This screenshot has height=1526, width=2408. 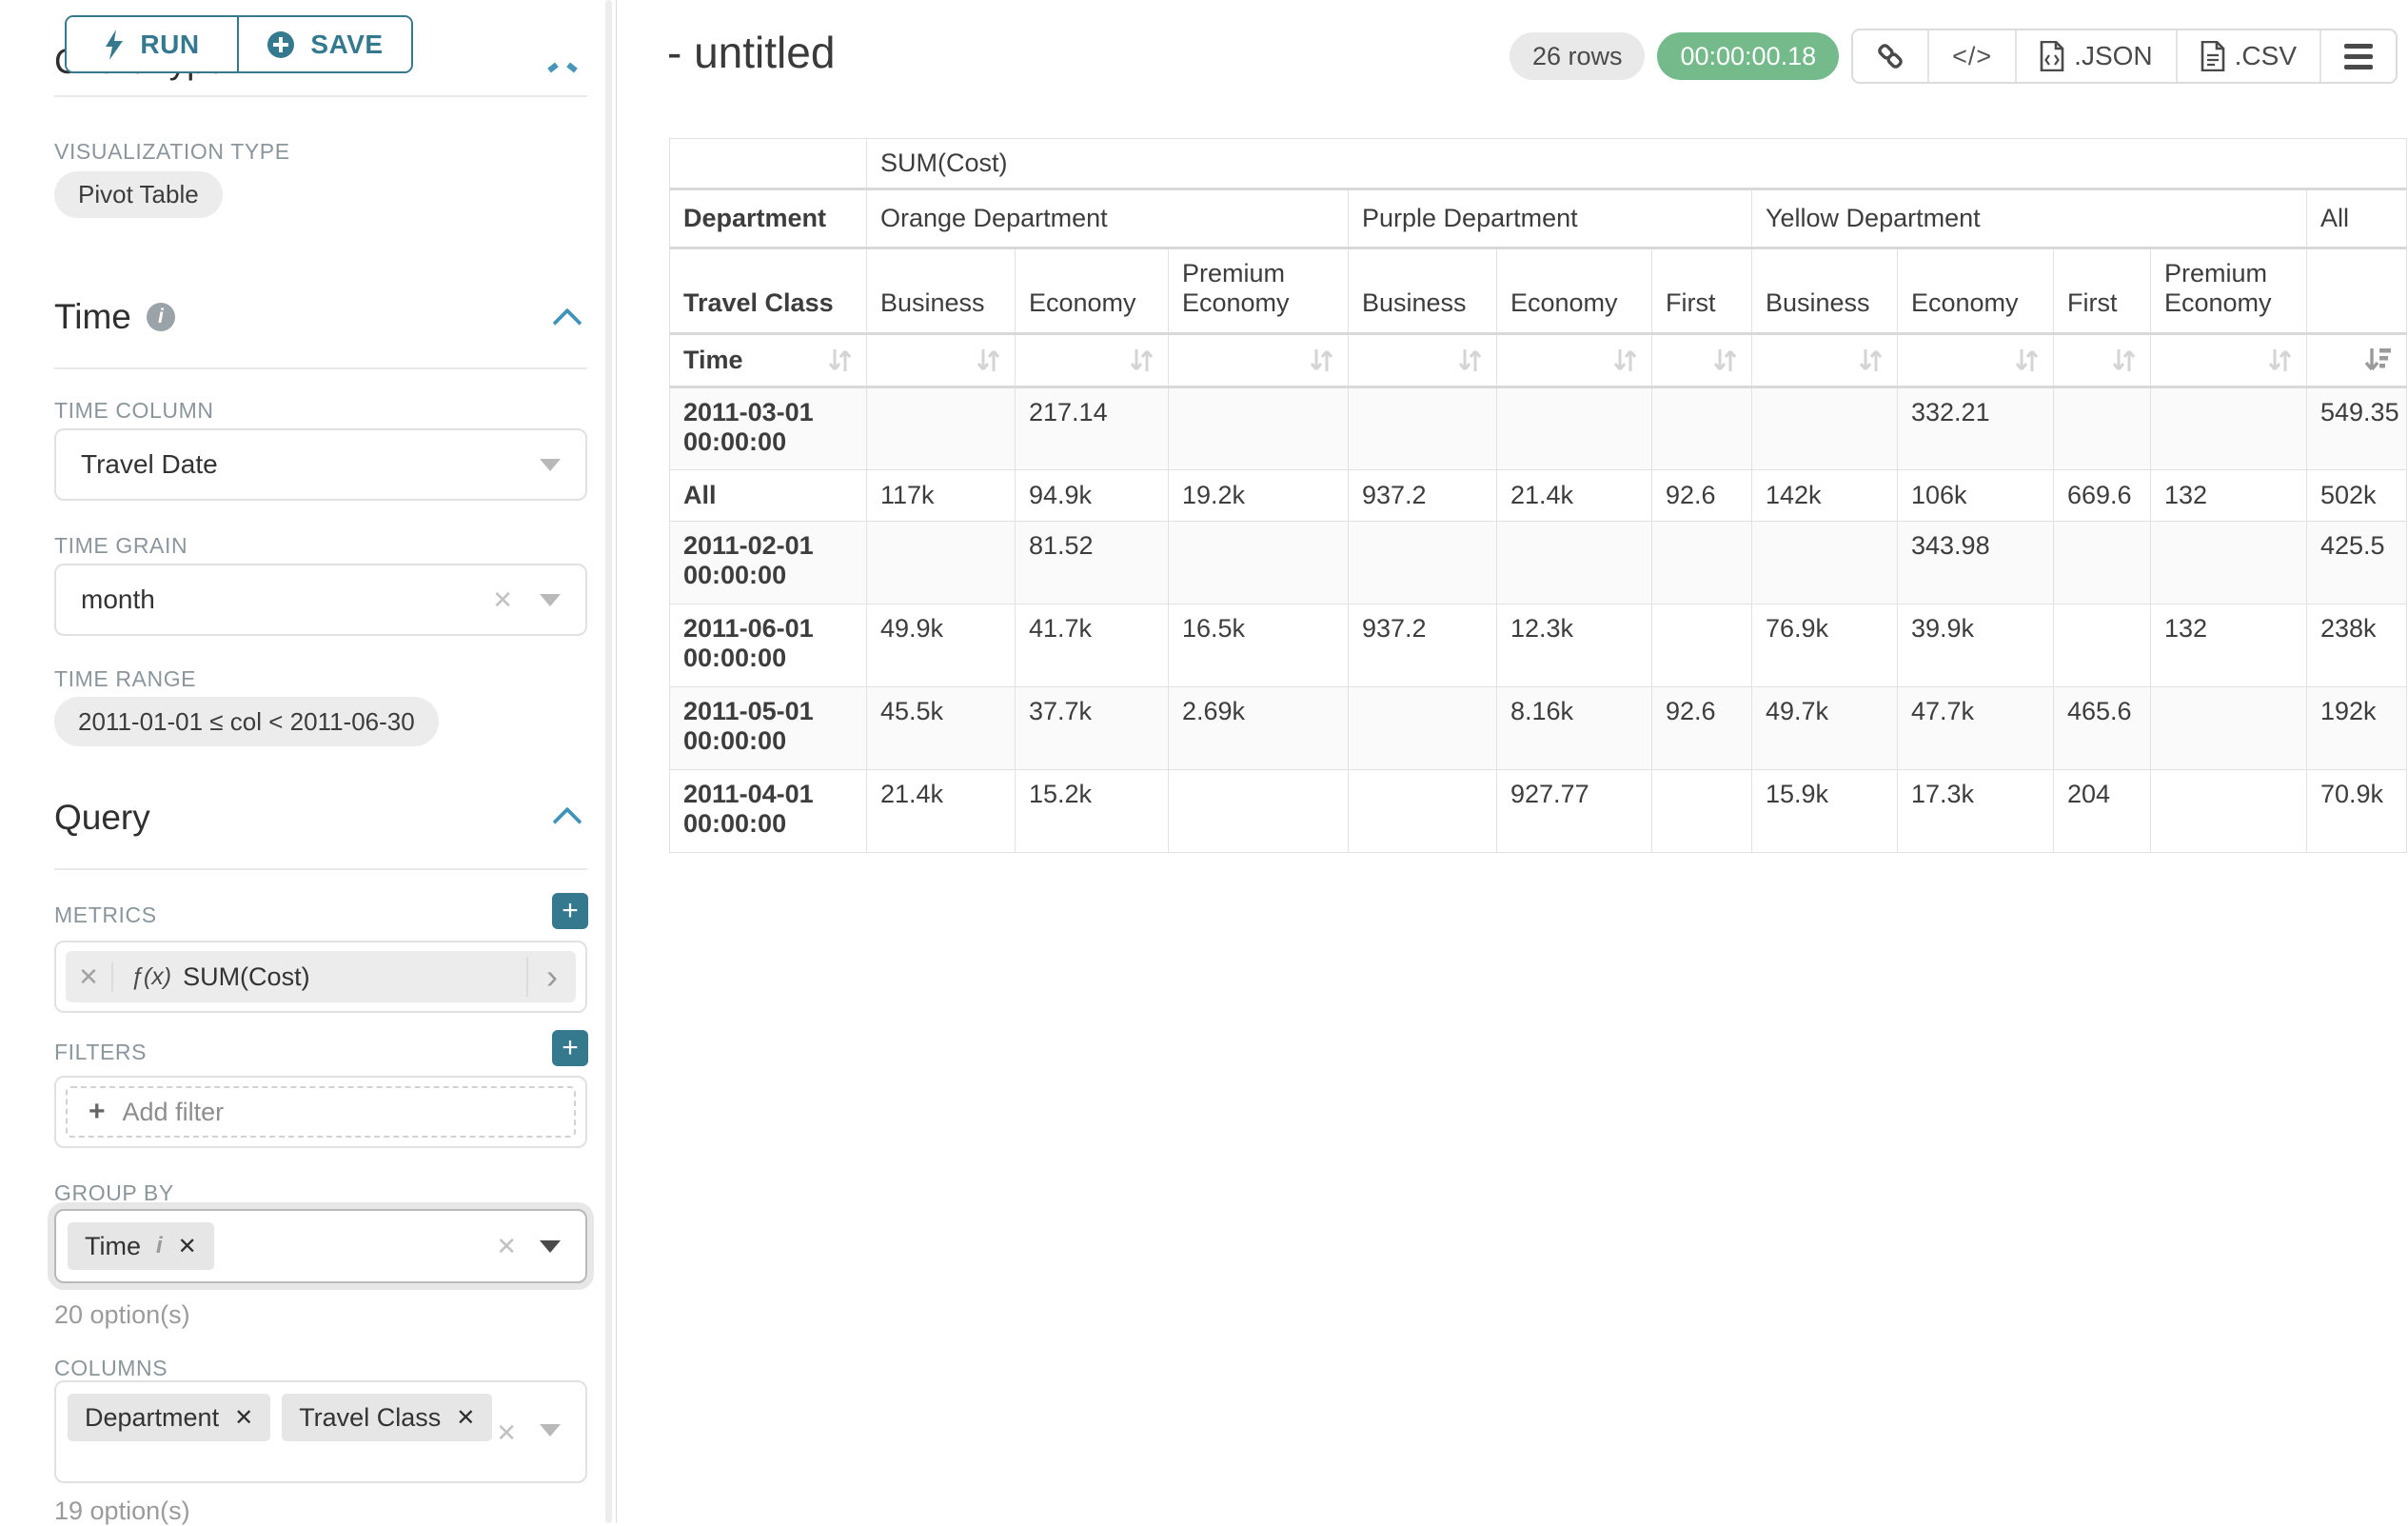 What do you see at coordinates (2358, 56) in the screenshot?
I see `menu-button` at bounding box center [2358, 56].